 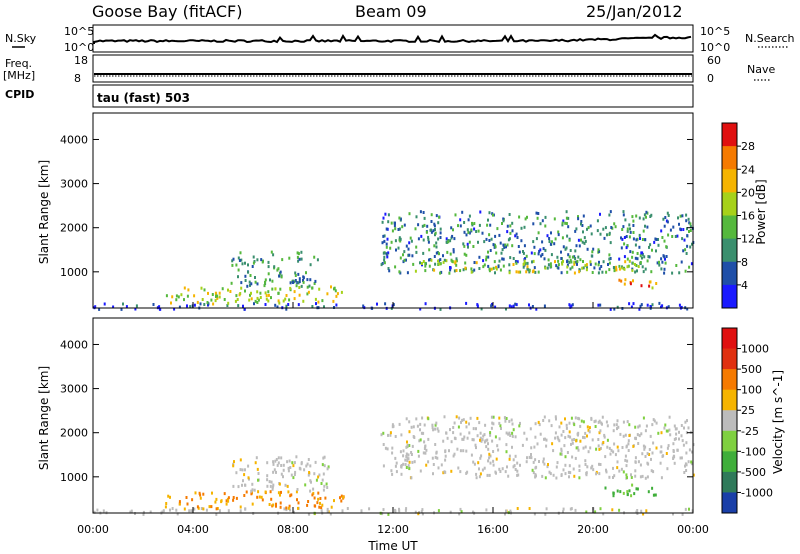 What do you see at coordinates (74, 184) in the screenshot?
I see `y-tick-label: 3000` at bounding box center [74, 184].